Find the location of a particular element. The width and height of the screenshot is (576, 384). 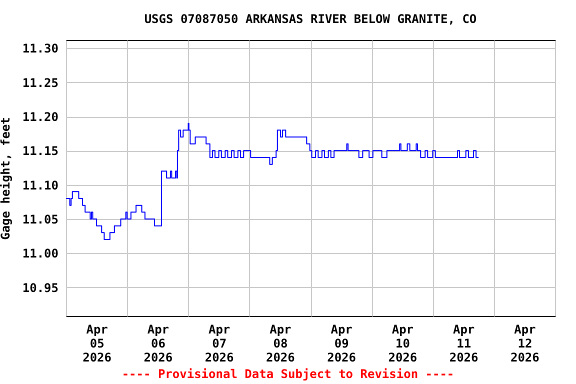

y-tick-label: 10.95 is located at coordinates (40, 287).